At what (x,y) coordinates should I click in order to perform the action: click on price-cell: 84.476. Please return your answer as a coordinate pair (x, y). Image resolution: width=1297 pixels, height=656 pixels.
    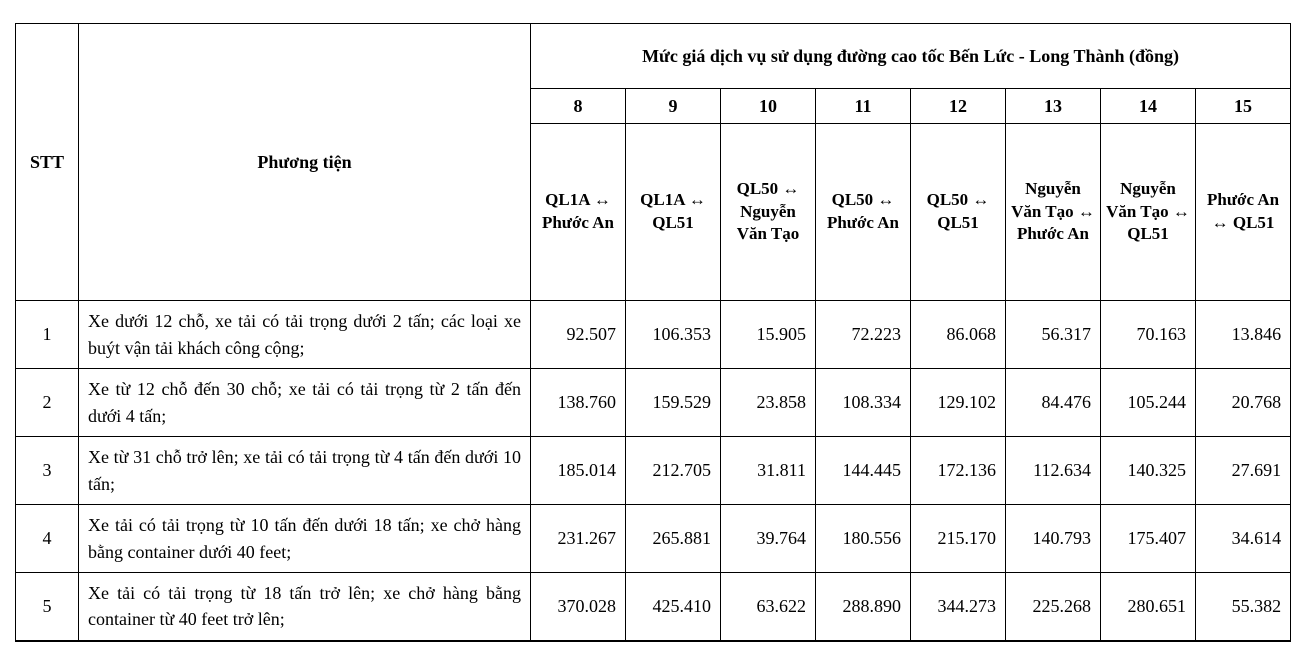
    Looking at the image, I should click on (1053, 402).